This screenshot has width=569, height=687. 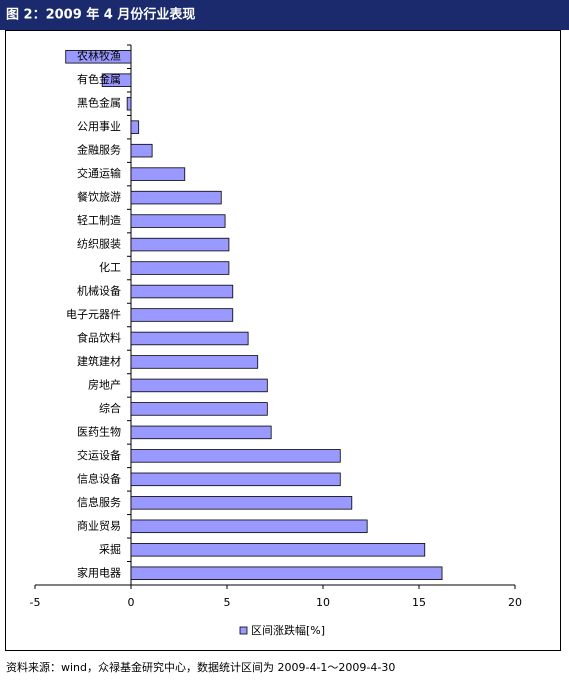 What do you see at coordinates (99, 455) in the screenshot?
I see `y-tick-label: 交运设备` at bounding box center [99, 455].